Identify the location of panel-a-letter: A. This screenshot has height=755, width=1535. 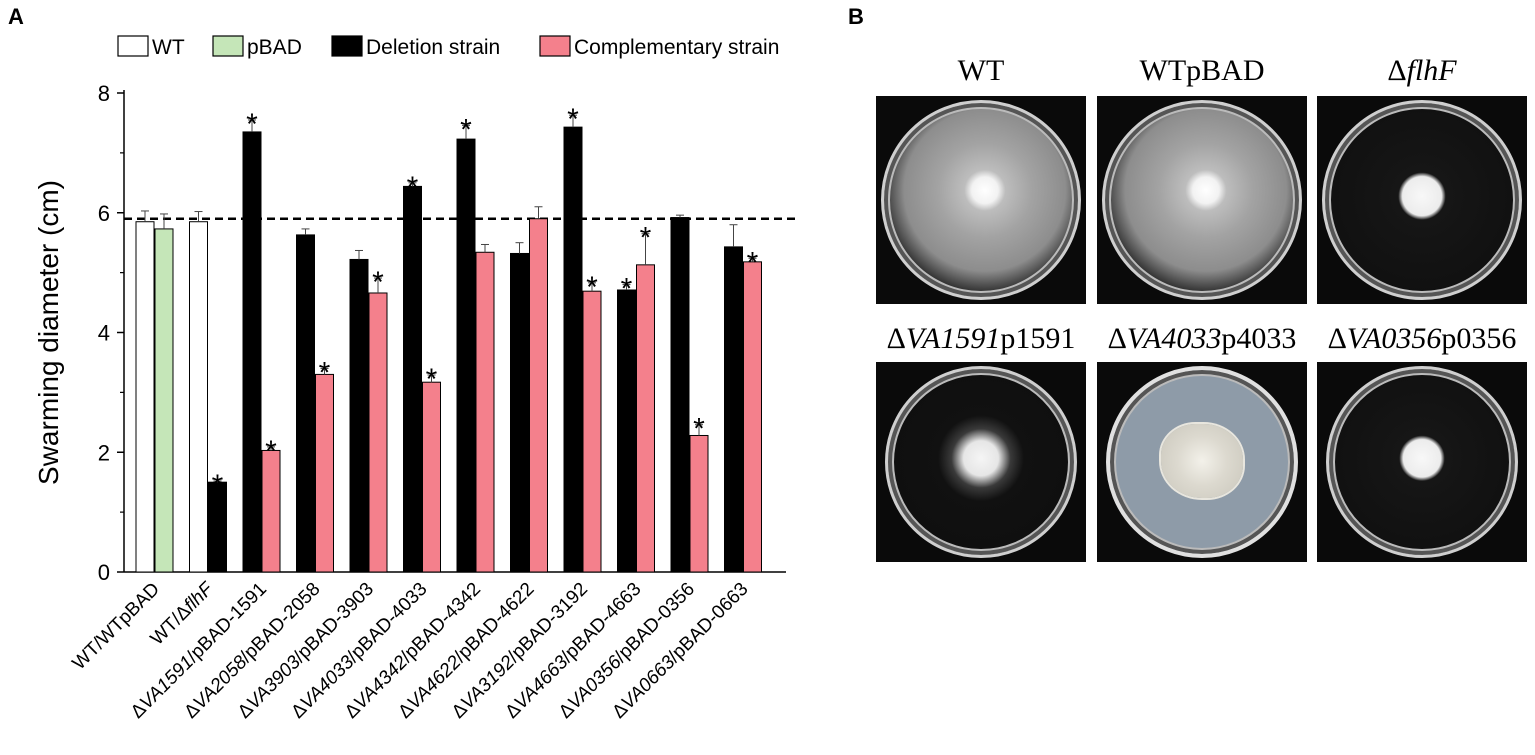
(16, 16).